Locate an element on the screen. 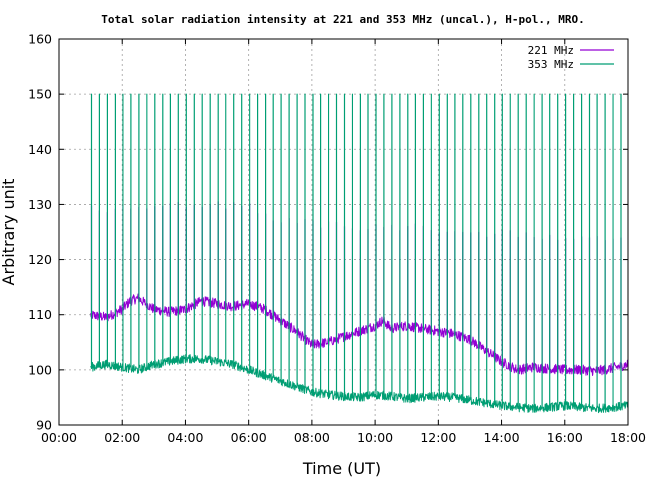 This screenshot has height=485, width=650. x-tick-label: 00:00 is located at coordinates (59, 437).